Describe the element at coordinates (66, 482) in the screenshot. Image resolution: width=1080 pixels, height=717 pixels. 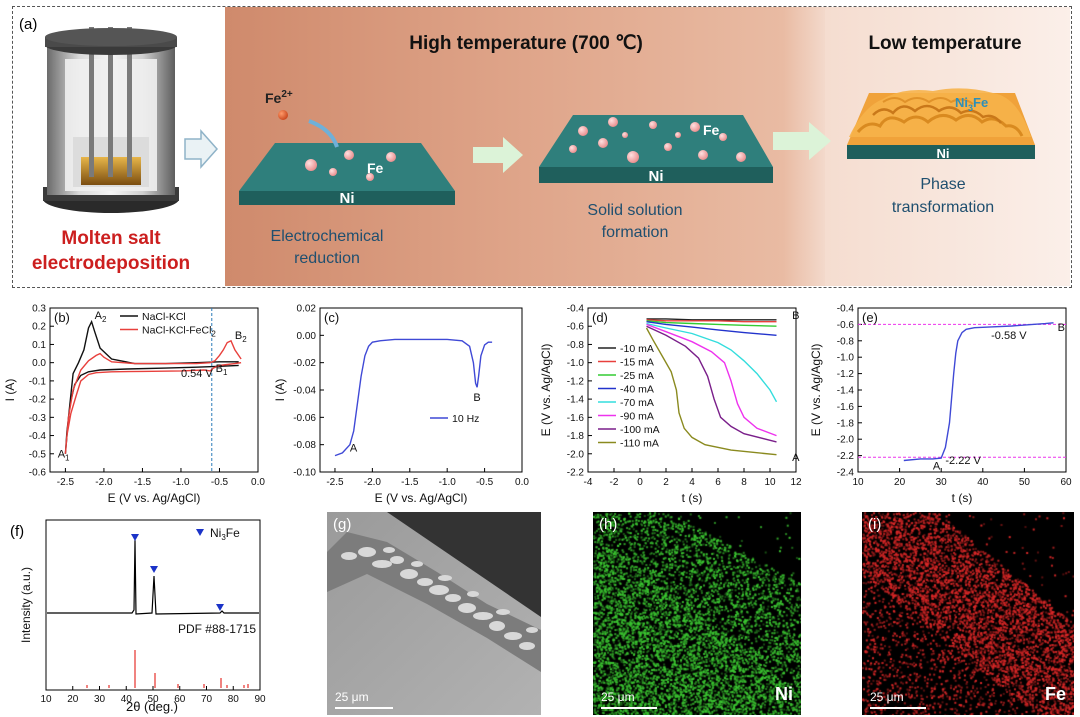
I see `x-tick-label: -2.5` at that location.